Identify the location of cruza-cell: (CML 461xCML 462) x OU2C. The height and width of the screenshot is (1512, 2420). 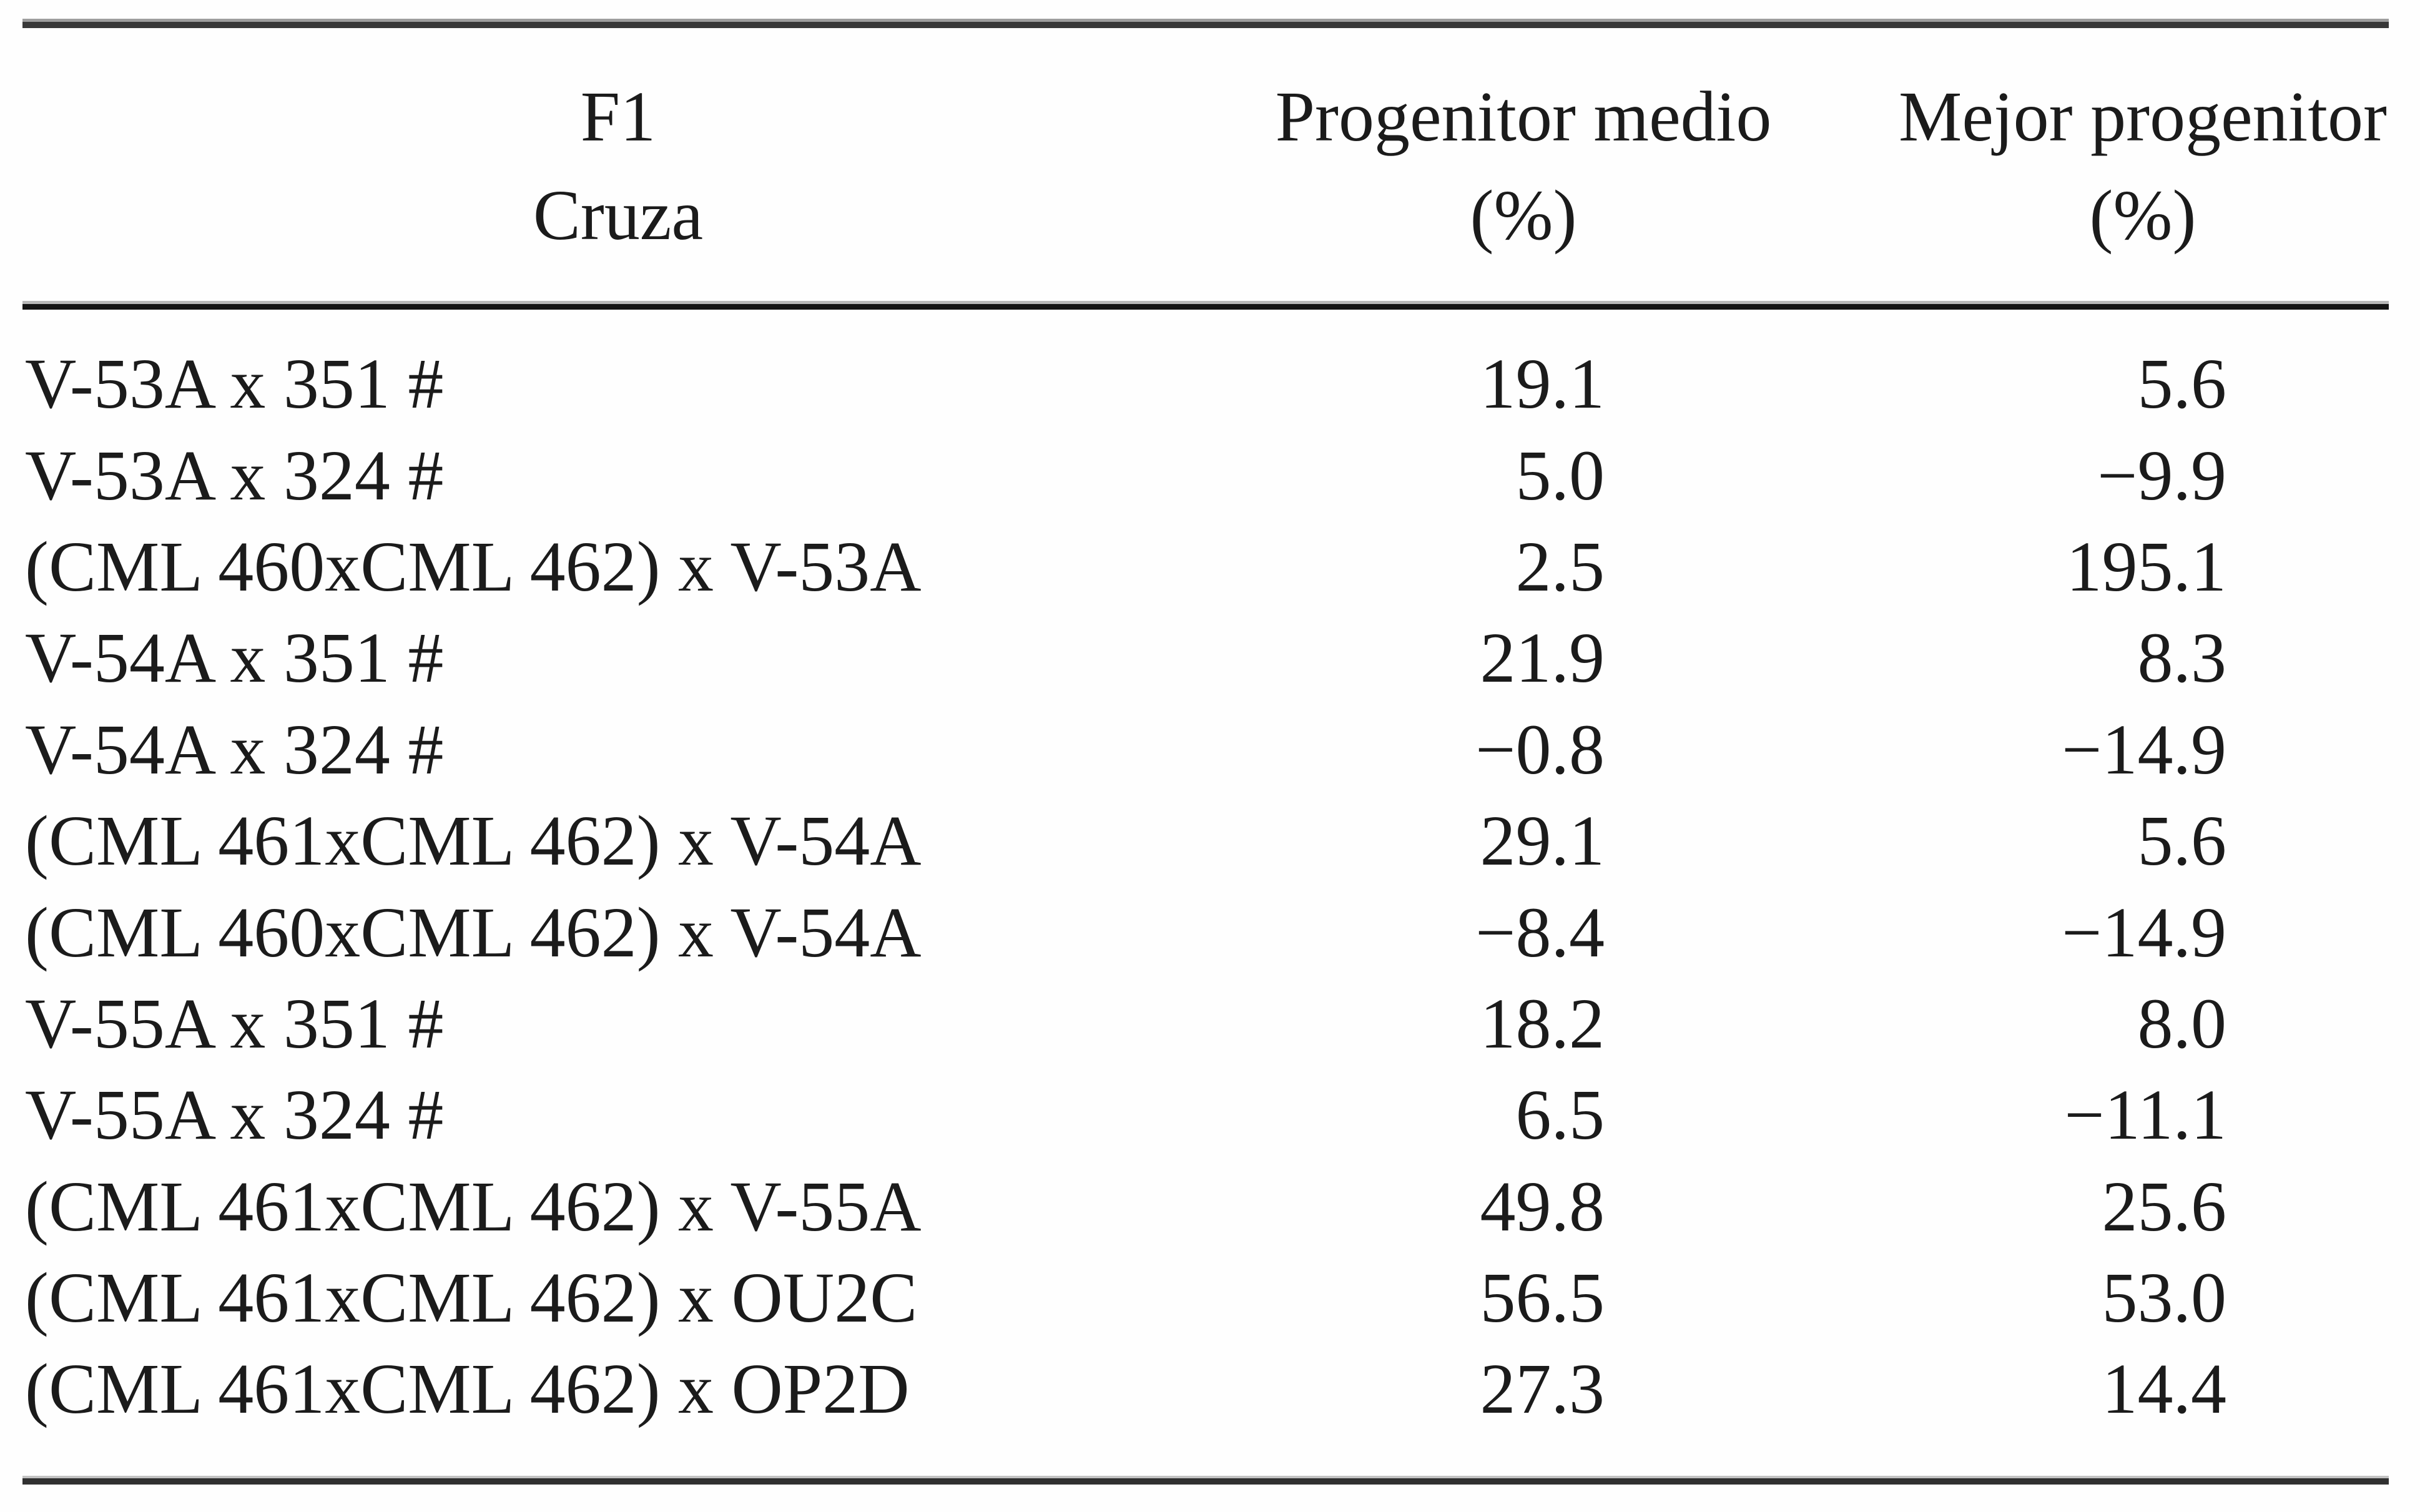
(471, 1298).